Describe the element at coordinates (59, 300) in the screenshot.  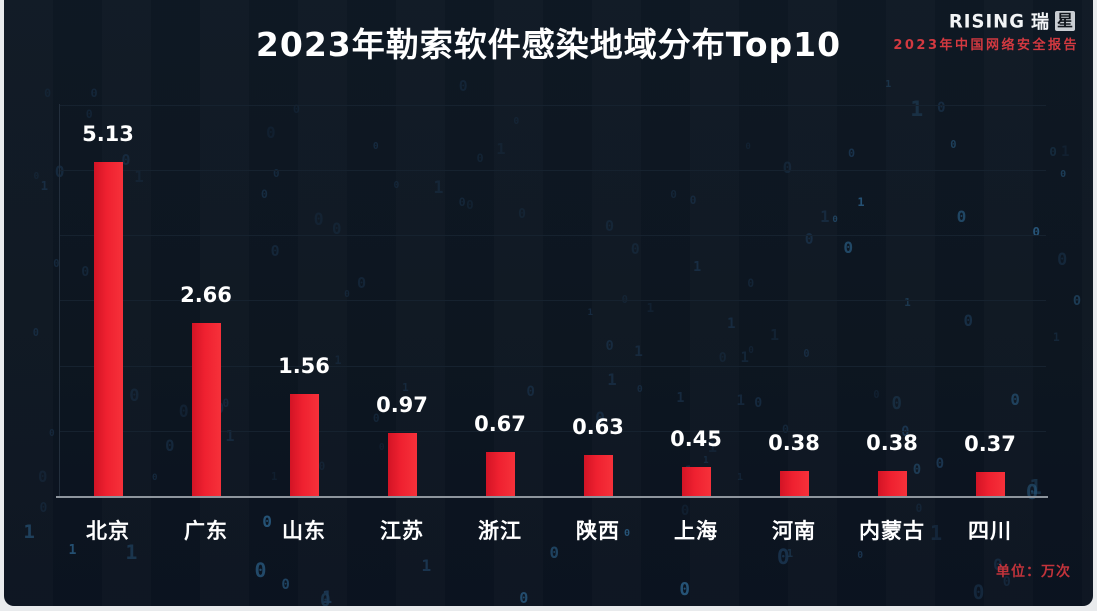
I see `y-axis-line` at that location.